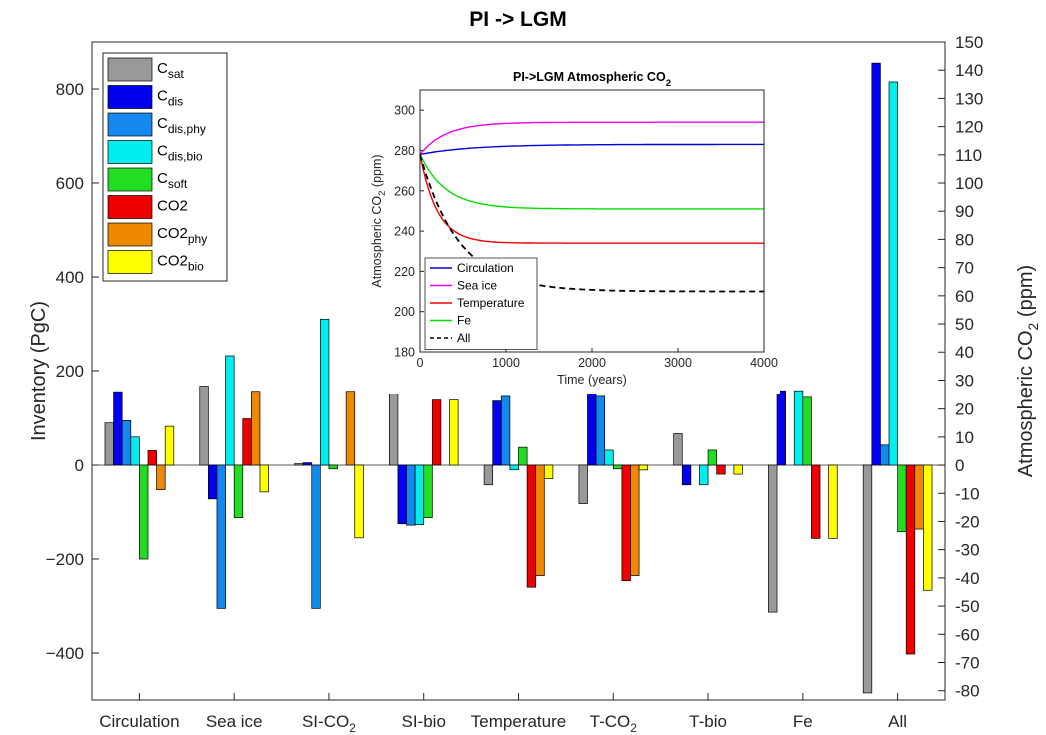 The width and height of the screenshot is (1046, 735). I want to click on inset-legend-entry: All, so click(463, 338).